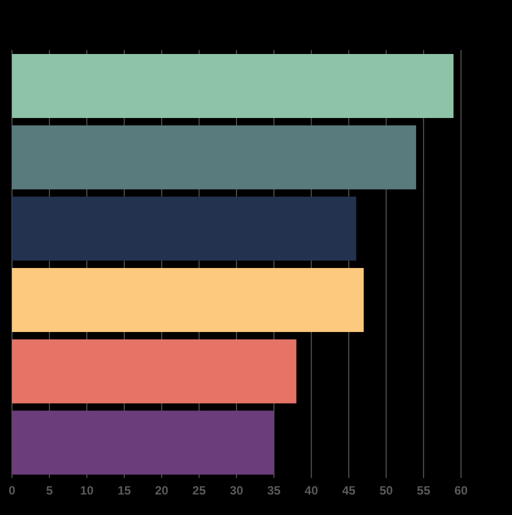 Image resolution: width=512 pixels, height=515 pixels. I want to click on x-tick-label: 15, so click(125, 491).